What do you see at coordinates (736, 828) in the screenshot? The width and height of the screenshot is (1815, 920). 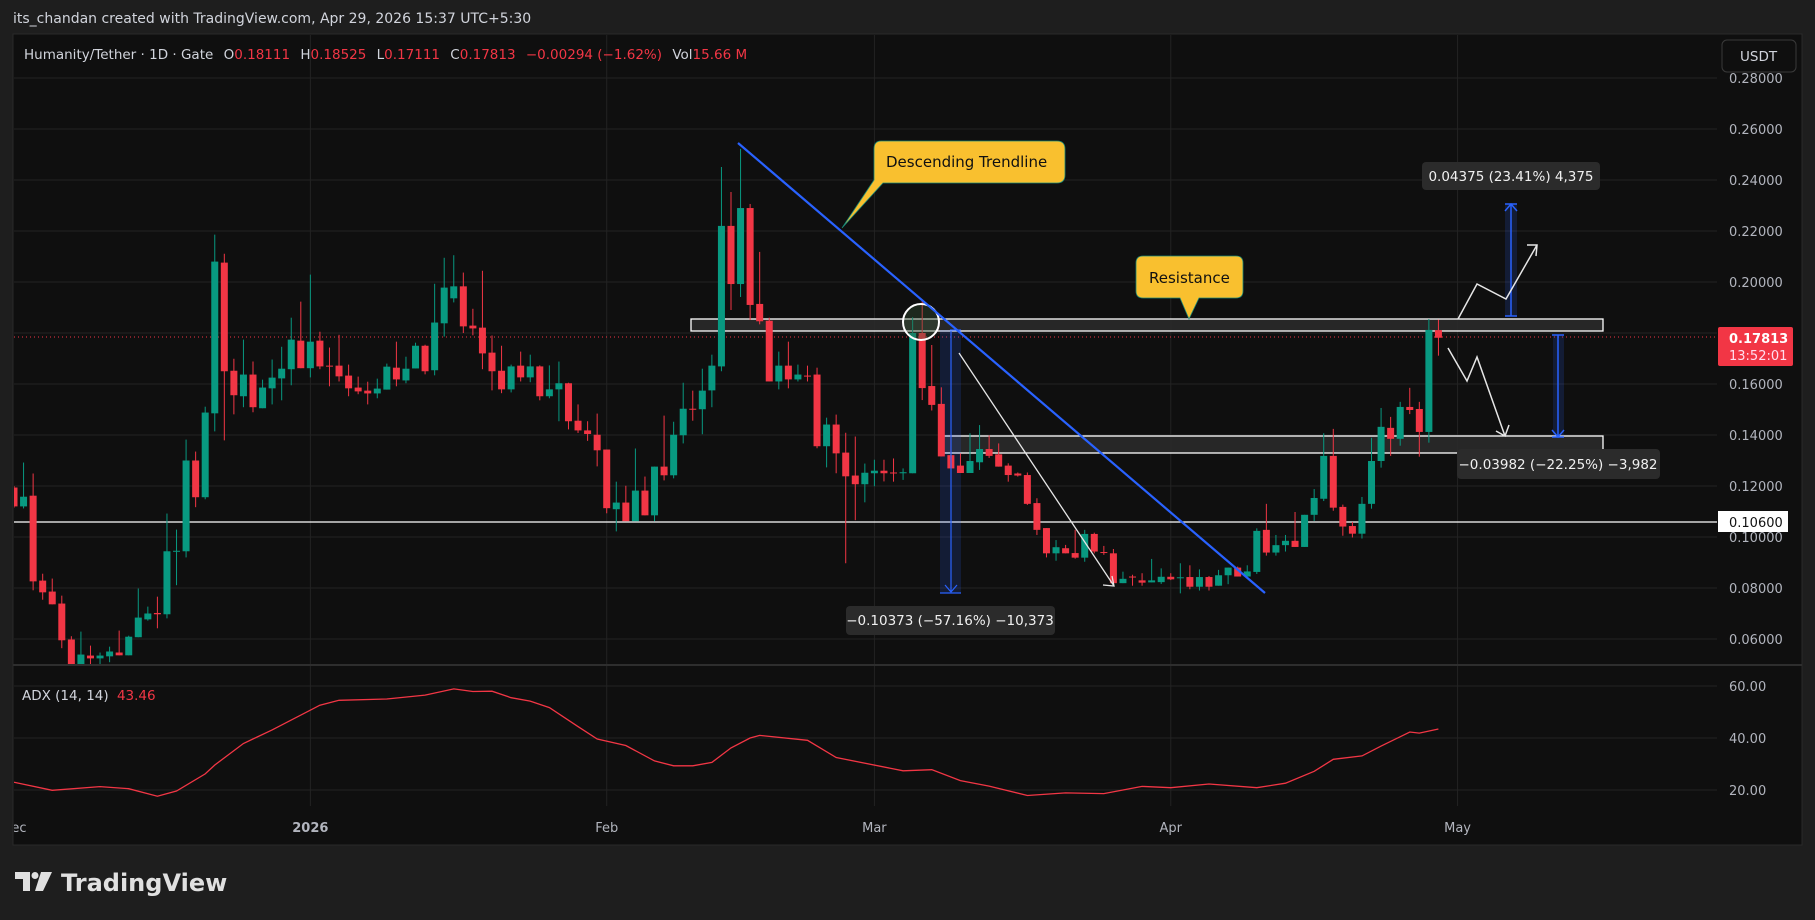 I see `time-axis: Dec 2026 Feb Mar Apr May` at bounding box center [736, 828].